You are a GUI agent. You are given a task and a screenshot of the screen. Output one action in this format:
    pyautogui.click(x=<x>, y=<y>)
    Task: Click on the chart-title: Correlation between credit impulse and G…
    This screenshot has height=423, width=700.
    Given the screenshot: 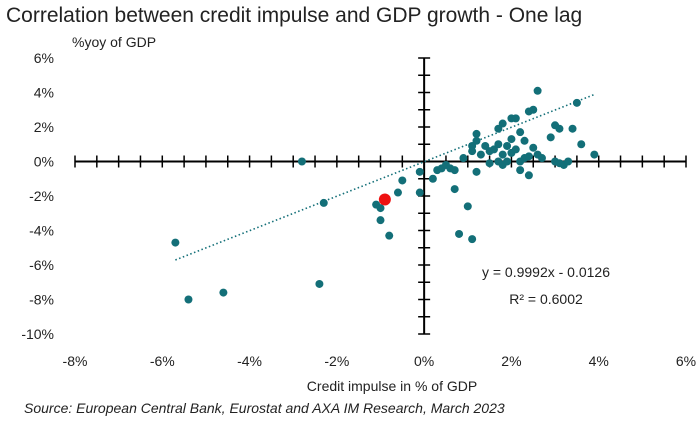 What is the action you would take?
    pyautogui.click(x=294, y=15)
    